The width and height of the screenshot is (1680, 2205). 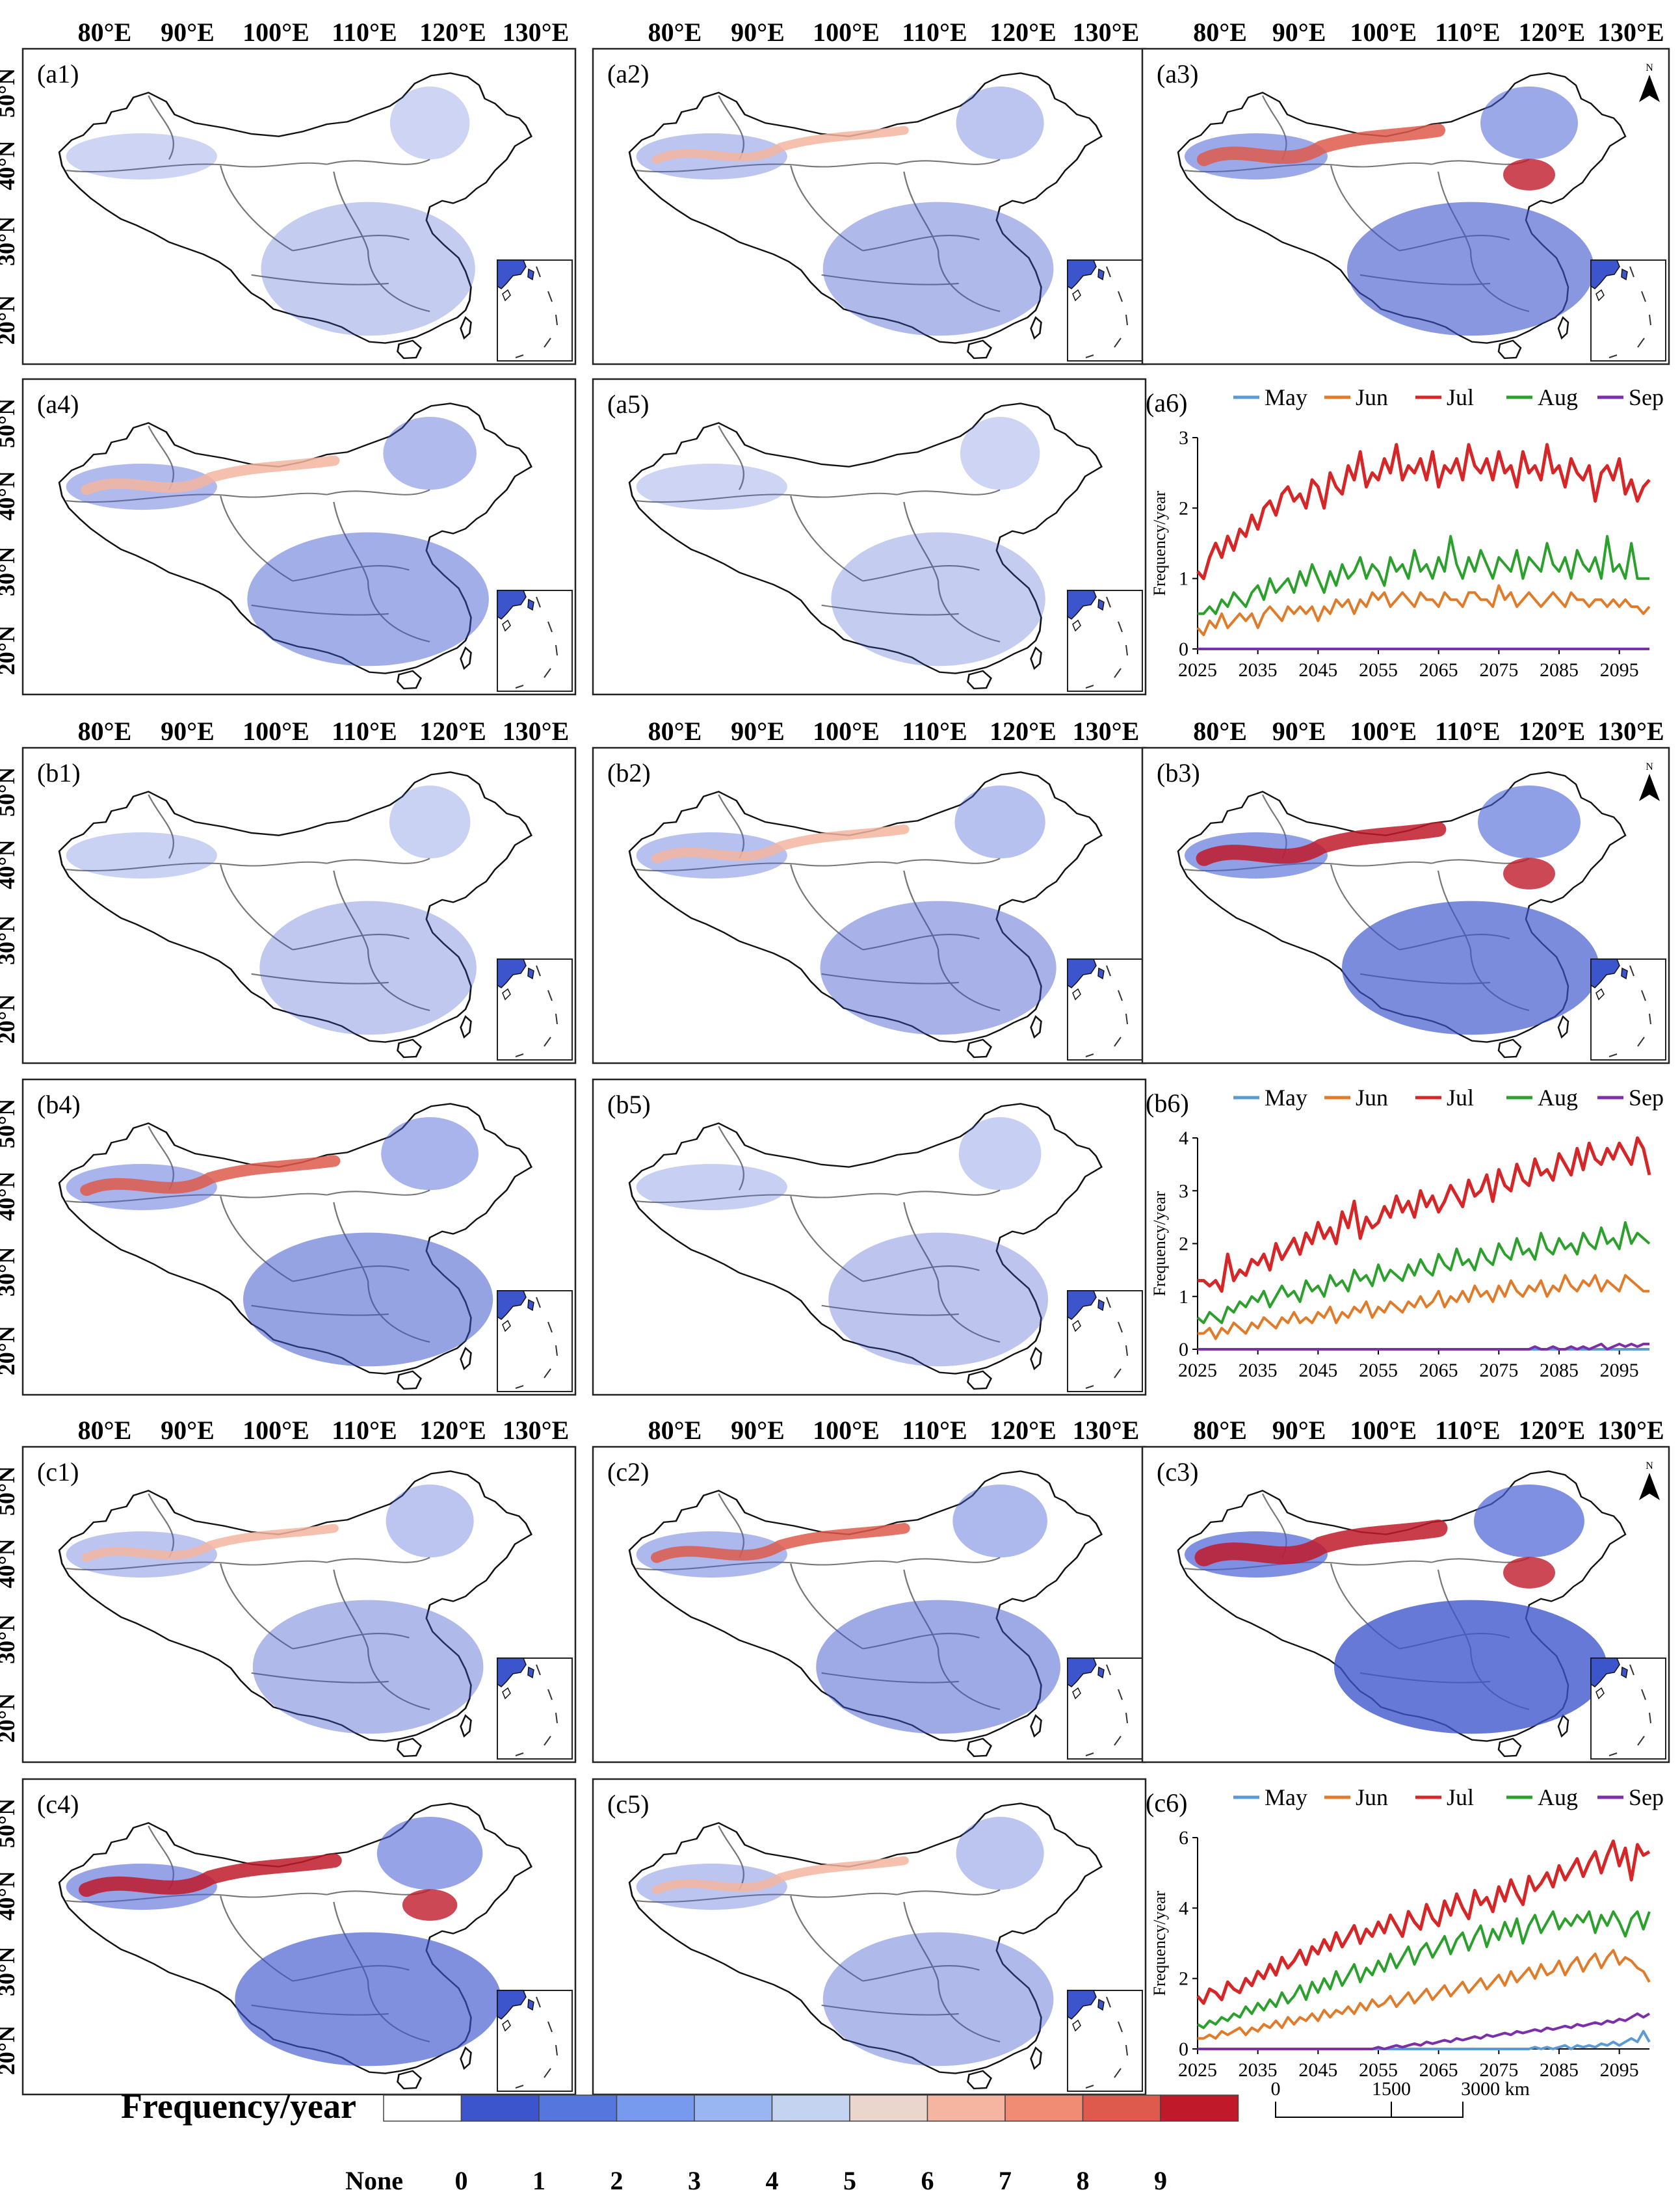 What do you see at coordinates (58, 404) in the screenshot?
I see `map-panel-label: (a4)` at bounding box center [58, 404].